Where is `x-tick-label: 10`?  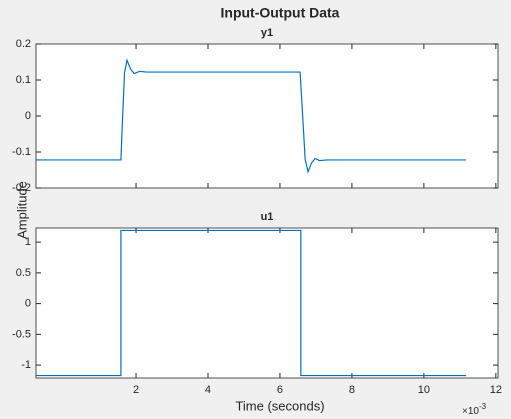
x-tick-label: 10 is located at coordinates (424, 390).